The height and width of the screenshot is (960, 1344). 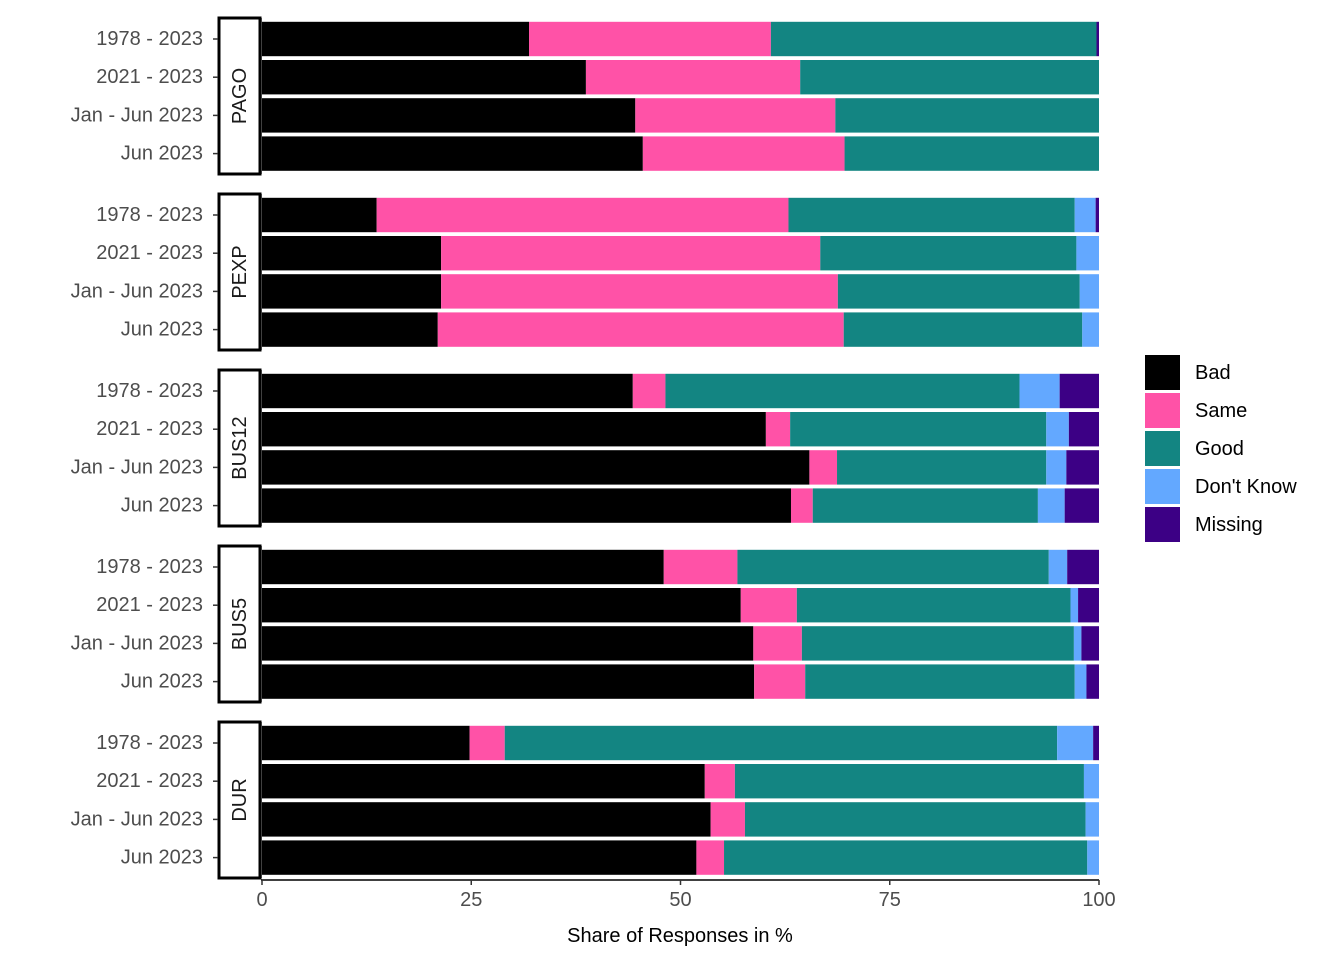 I want to click on legend-label: Good, so click(x=1219, y=449).